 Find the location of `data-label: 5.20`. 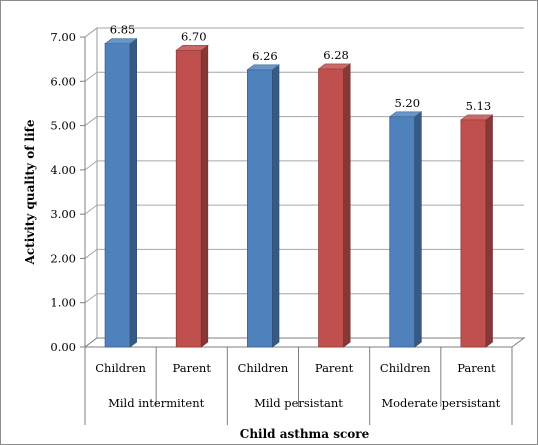

data-label: 5.20 is located at coordinates (407, 103).